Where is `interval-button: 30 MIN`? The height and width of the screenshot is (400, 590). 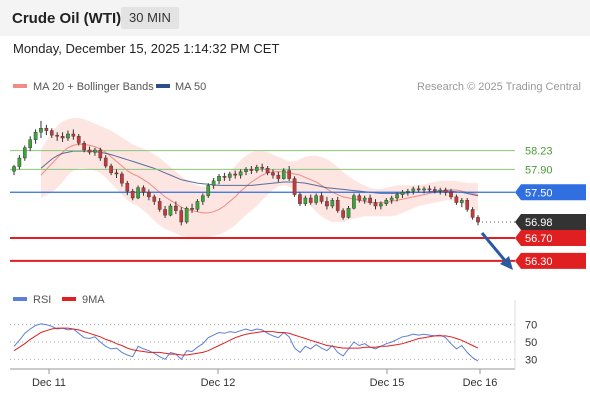 interval-button: 30 MIN is located at coordinates (150, 18).